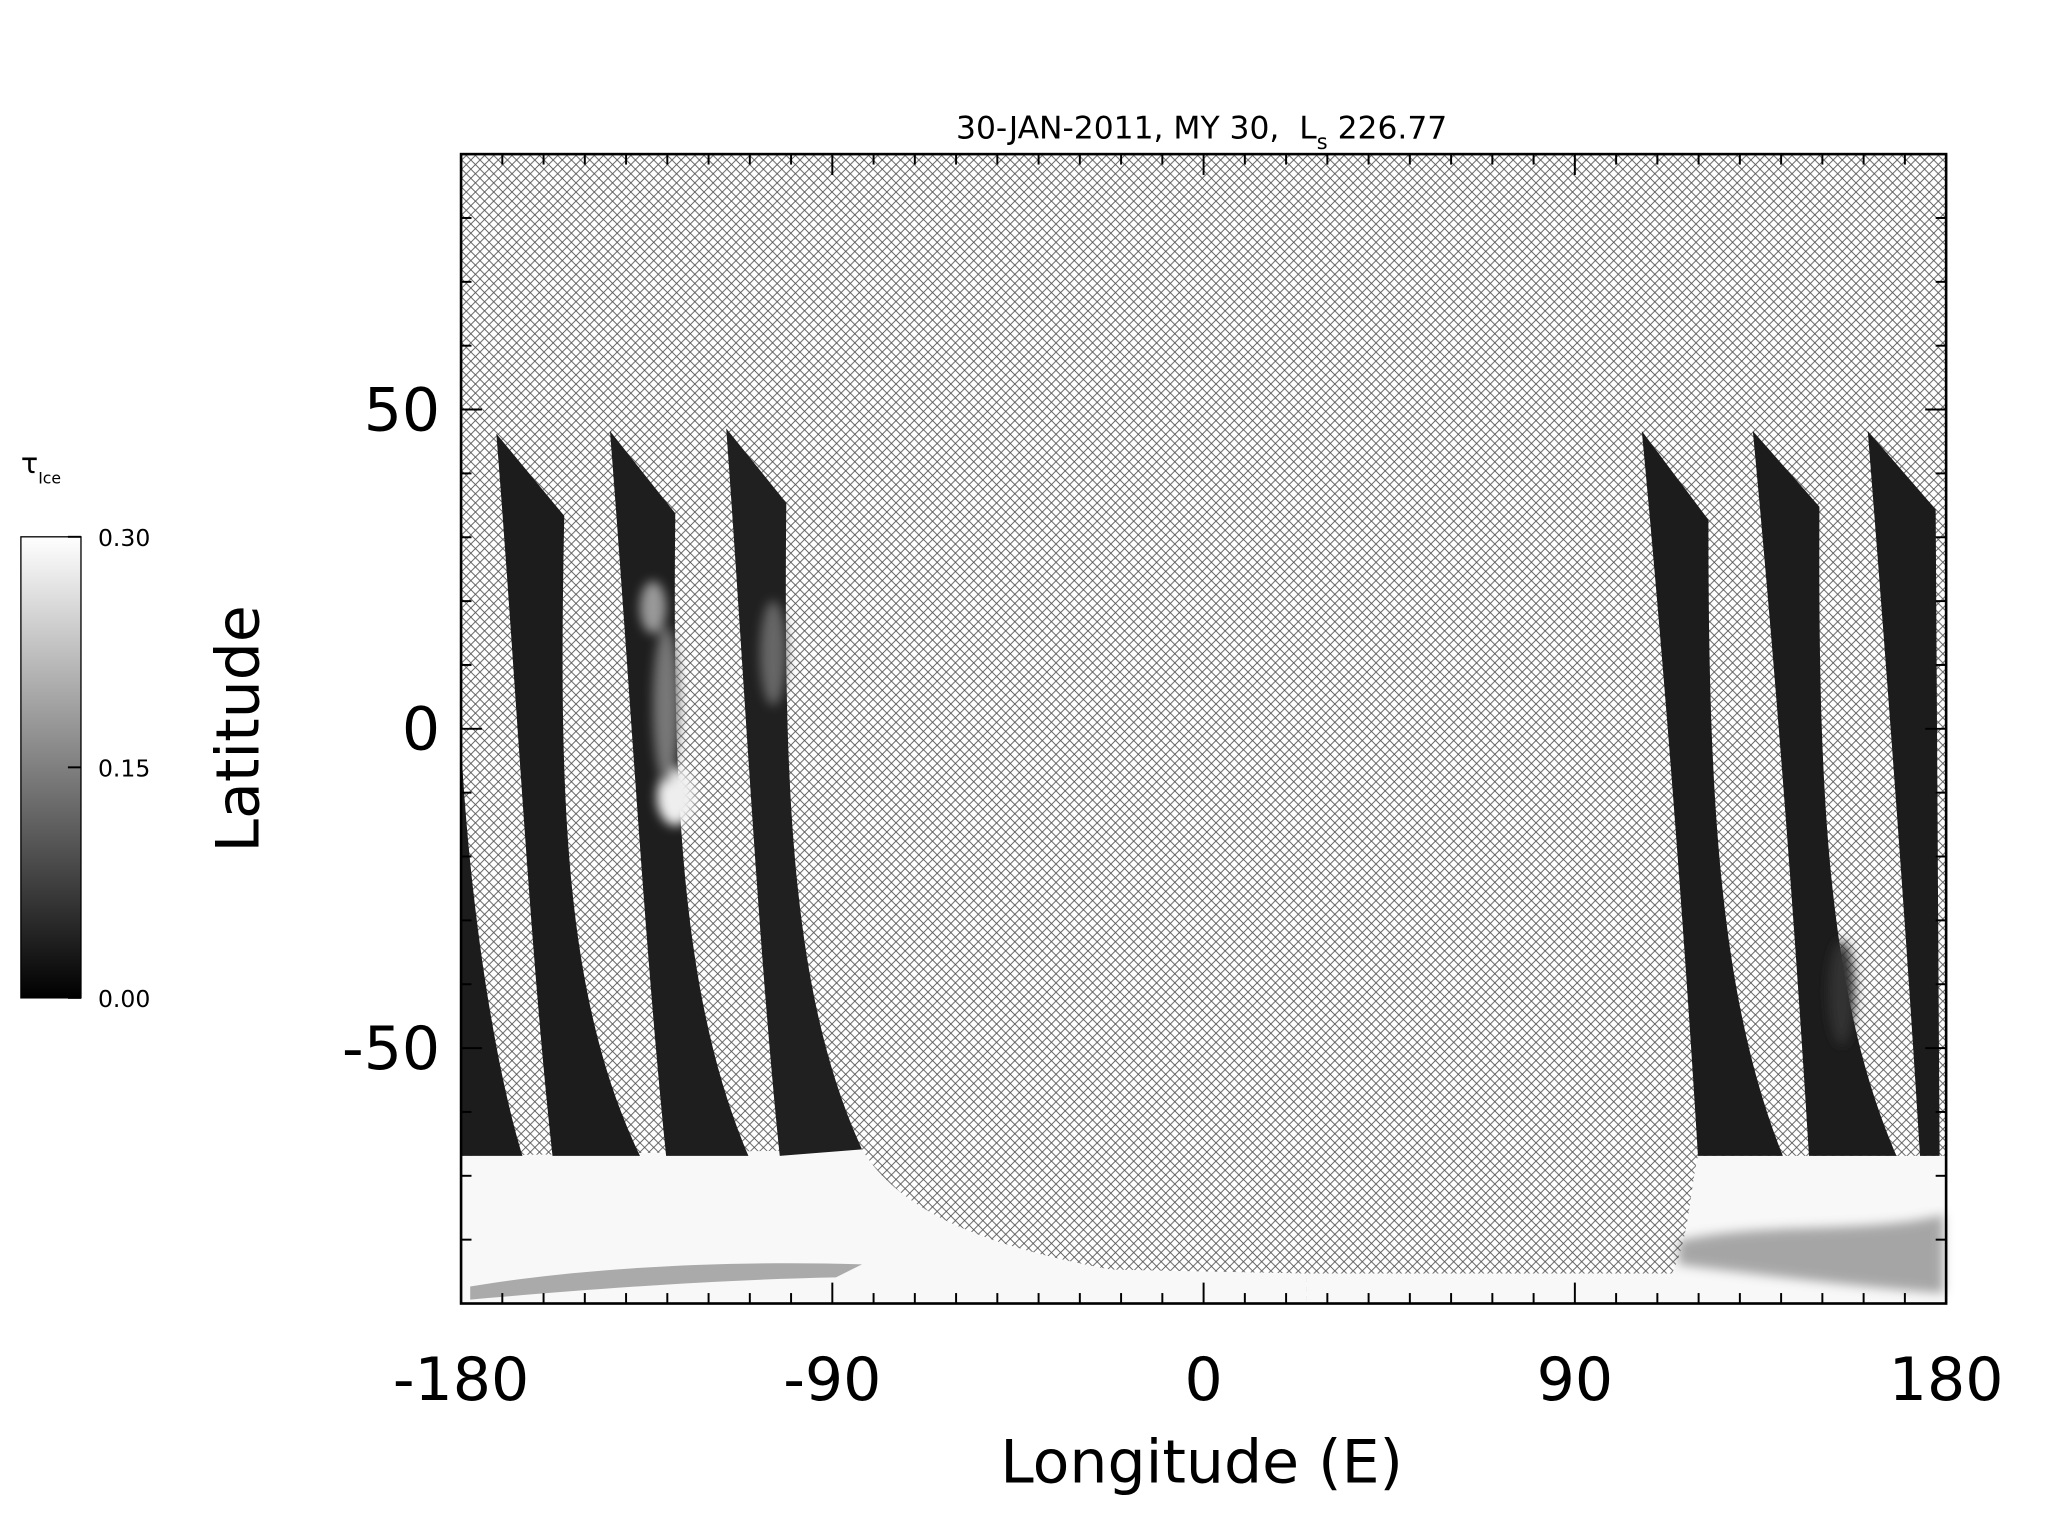 The height and width of the screenshot is (1540, 2048). I want to click on x-tick-label: 180, so click(1946, 1380).